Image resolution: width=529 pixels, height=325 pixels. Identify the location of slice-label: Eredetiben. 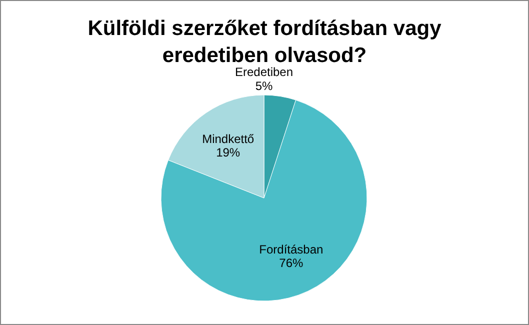
(264, 72).